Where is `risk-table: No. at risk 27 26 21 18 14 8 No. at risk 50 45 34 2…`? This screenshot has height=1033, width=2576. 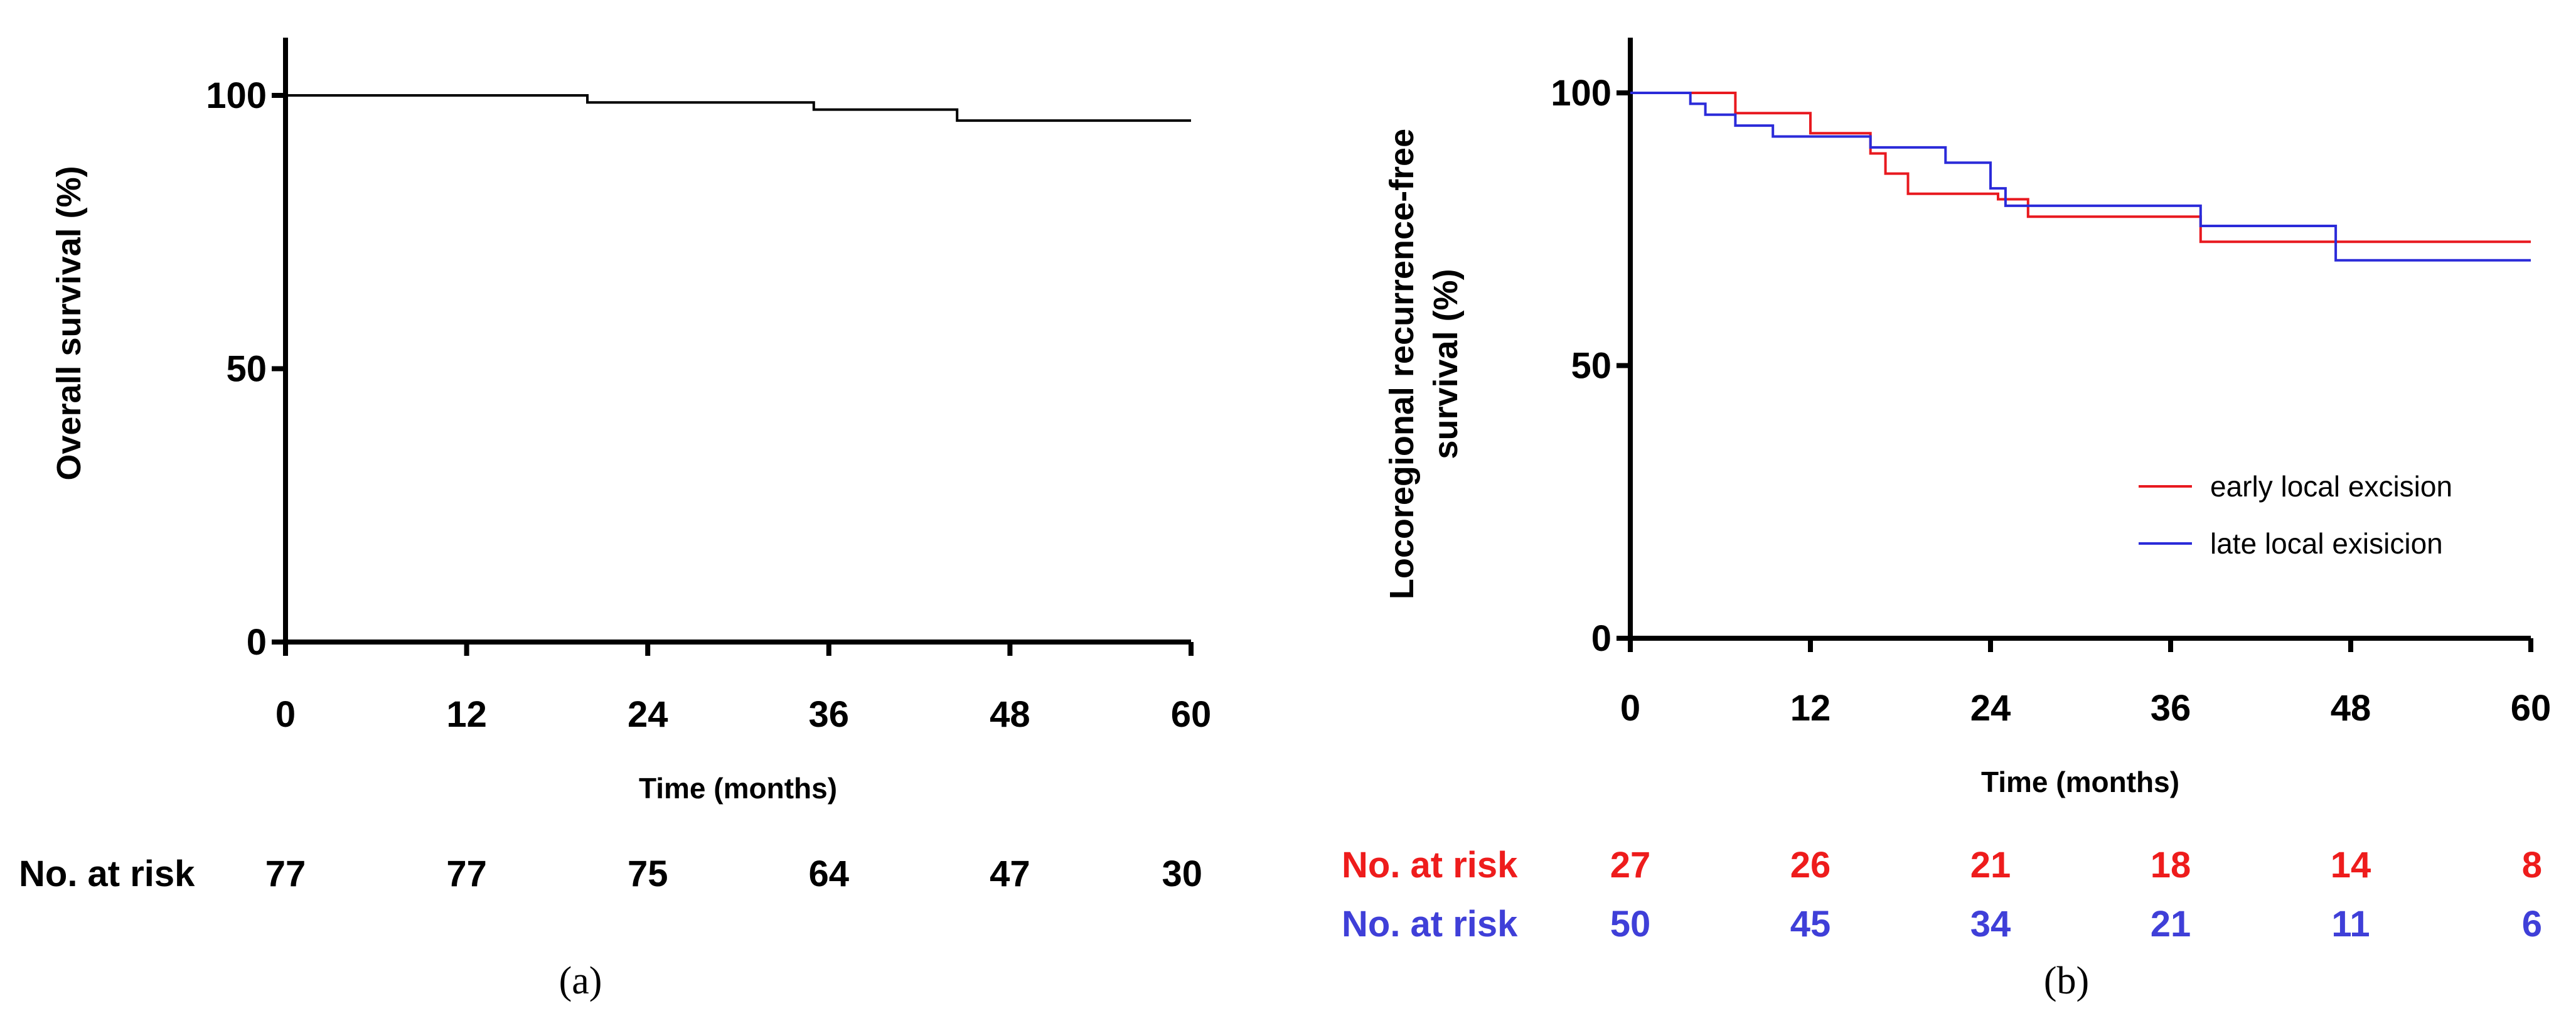
risk-table: No. at risk 27 26 21 18 14 8 No. at risk 50 45 34 2… is located at coordinates (1942, 895).